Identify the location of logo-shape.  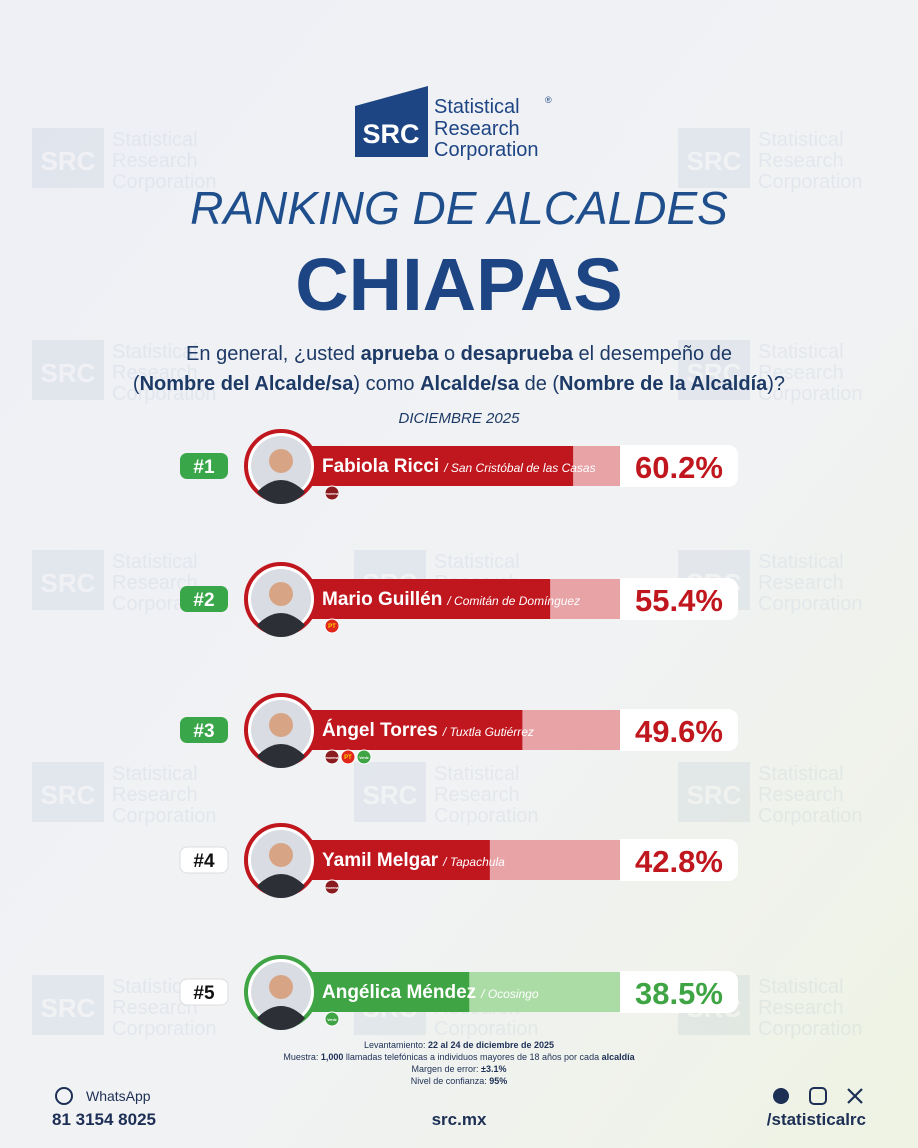
(391, 121).